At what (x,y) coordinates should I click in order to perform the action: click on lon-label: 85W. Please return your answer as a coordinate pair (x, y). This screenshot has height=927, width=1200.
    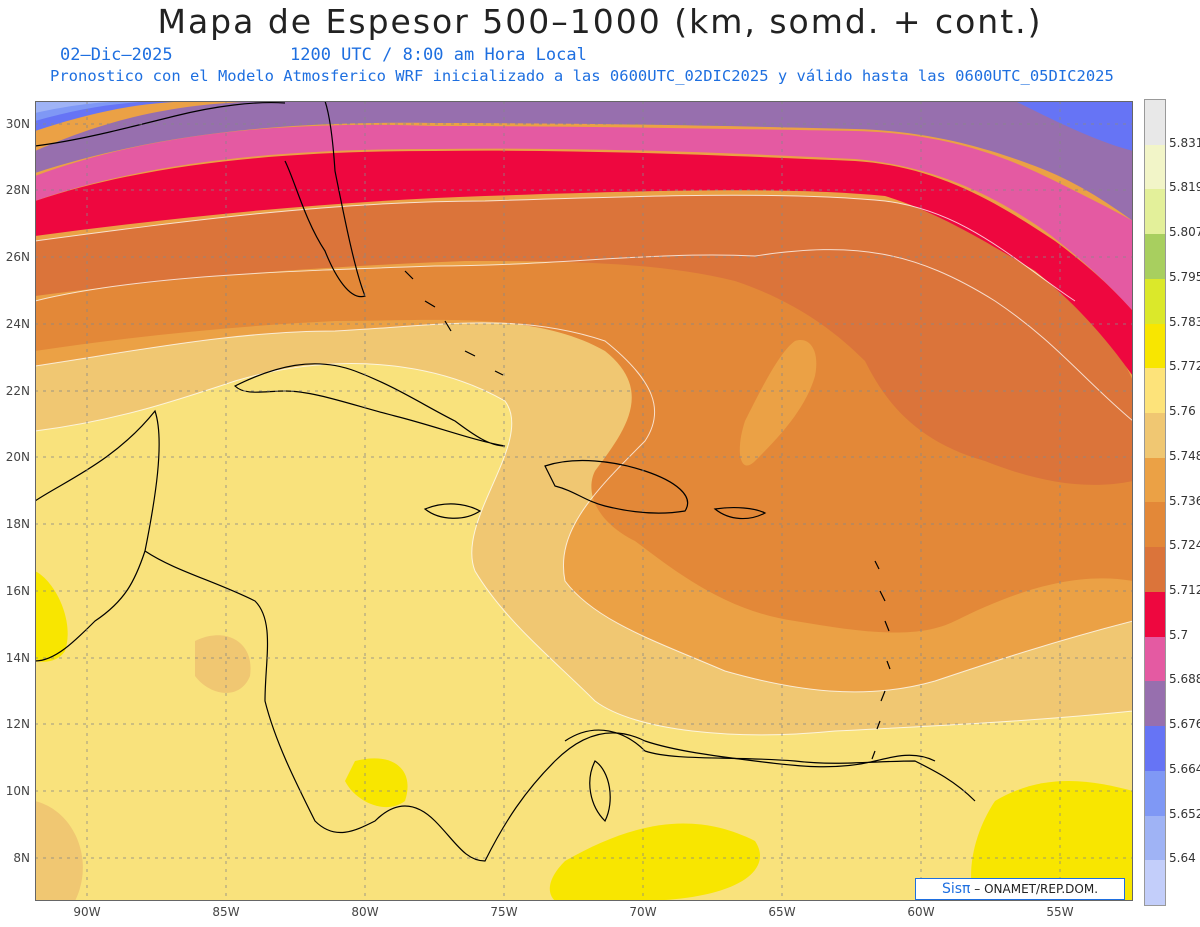
    Looking at the image, I should click on (226, 912).